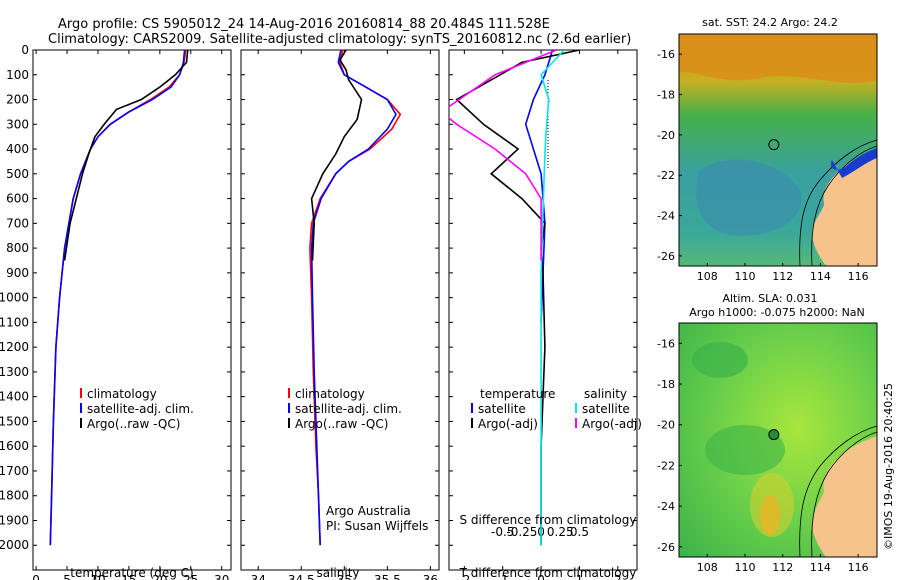  What do you see at coordinates (774, 435) in the screenshot?
I see `sla-argo-marker` at bounding box center [774, 435].